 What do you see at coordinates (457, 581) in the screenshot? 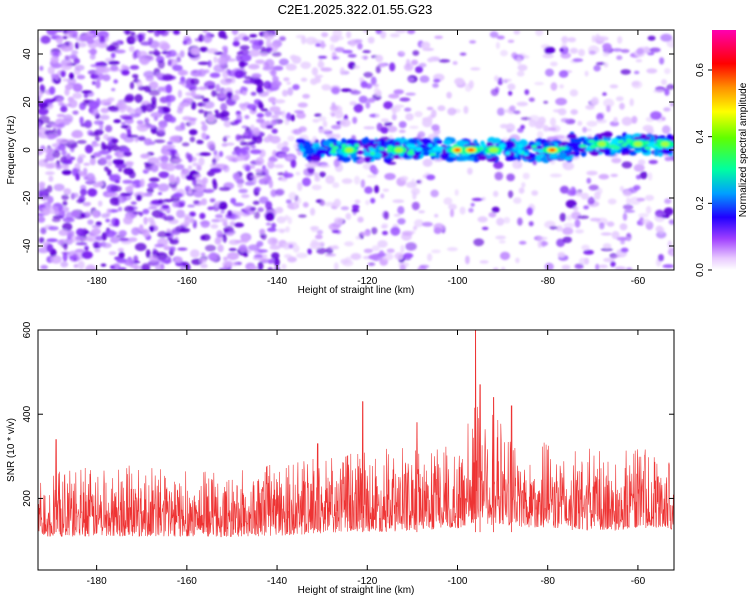
I see `x-tick-label: -100` at bounding box center [457, 581].